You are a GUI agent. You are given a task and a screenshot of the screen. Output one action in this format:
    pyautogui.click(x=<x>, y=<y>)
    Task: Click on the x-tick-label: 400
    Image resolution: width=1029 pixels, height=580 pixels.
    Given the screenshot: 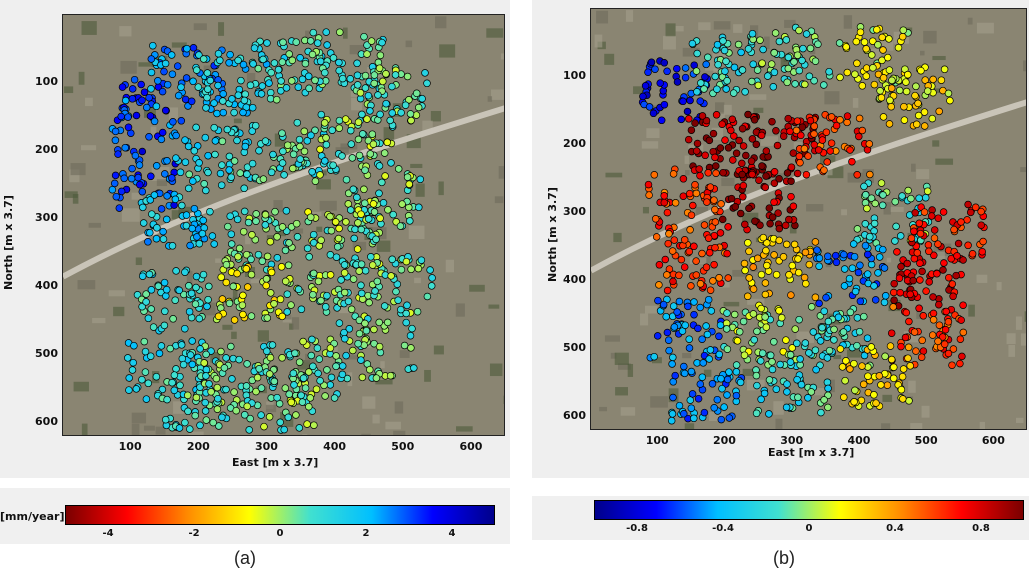 What is the action you would take?
    pyautogui.click(x=335, y=446)
    